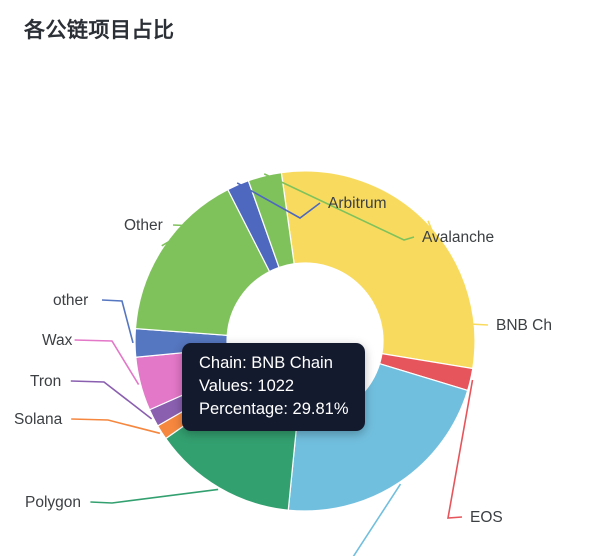  I want to click on page-title: 各公链项目占比, so click(99, 30).